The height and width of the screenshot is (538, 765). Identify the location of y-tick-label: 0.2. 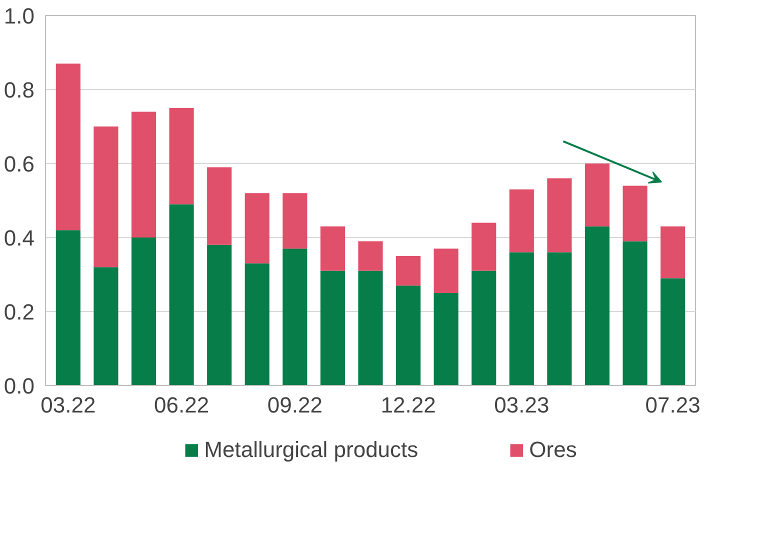
(19, 312).